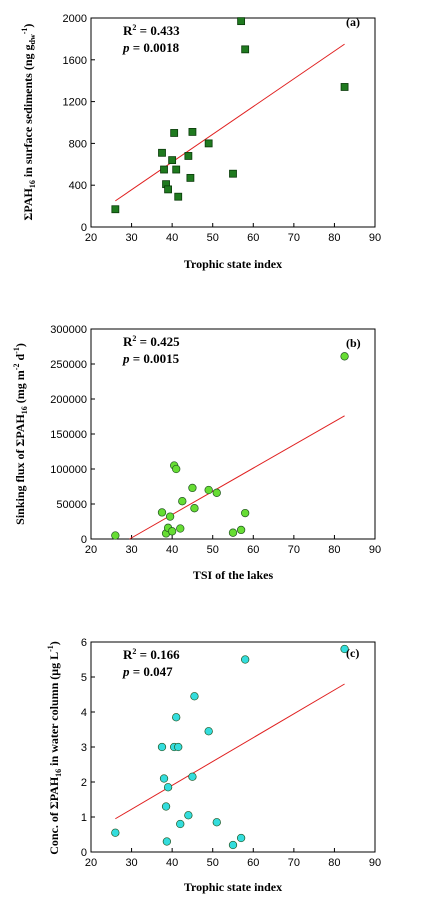  What do you see at coordinates (172, 550) in the screenshot?
I see `x-tick-label-b-2: 40` at bounding box center [172, 550].